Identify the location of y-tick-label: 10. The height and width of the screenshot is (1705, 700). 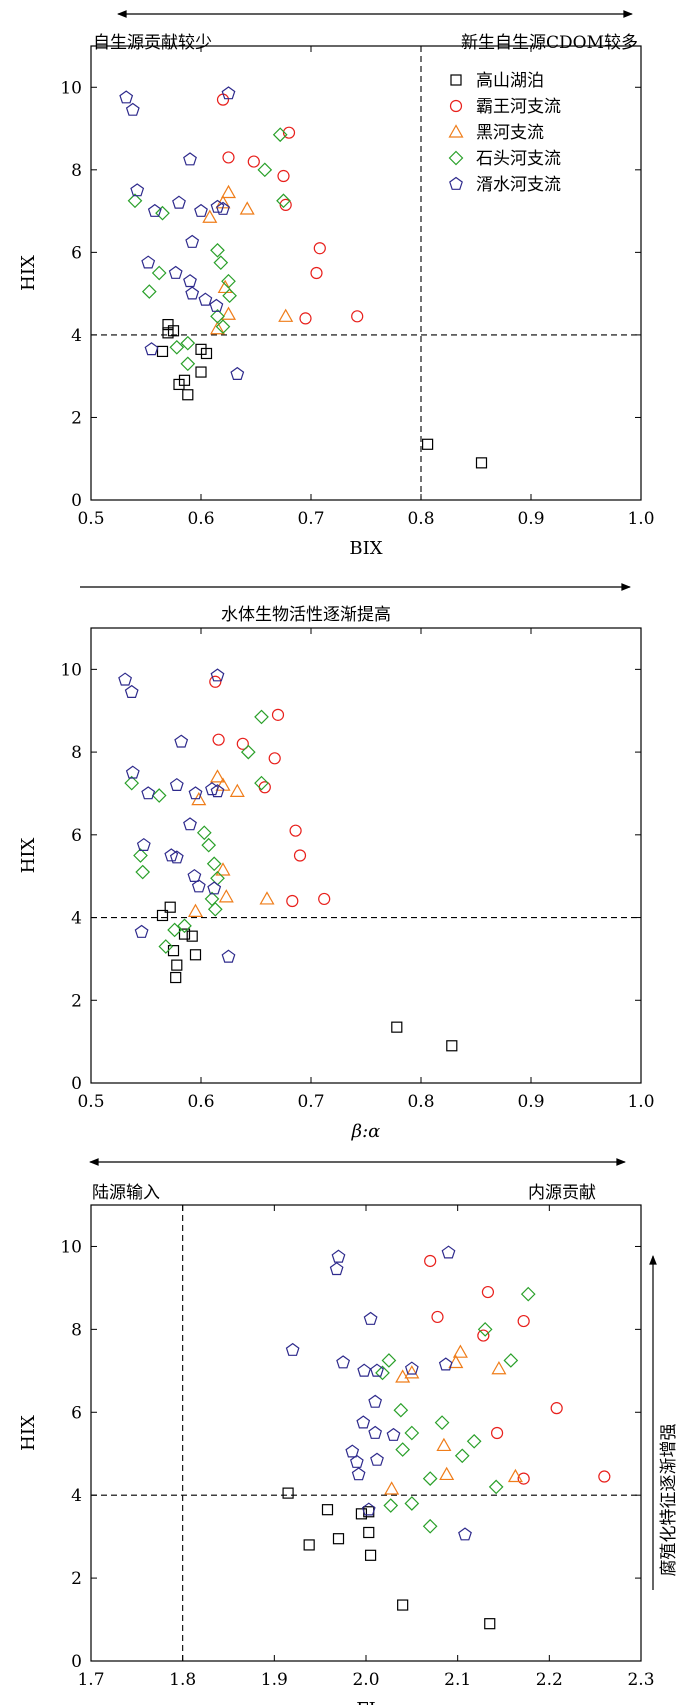
(71, 670).